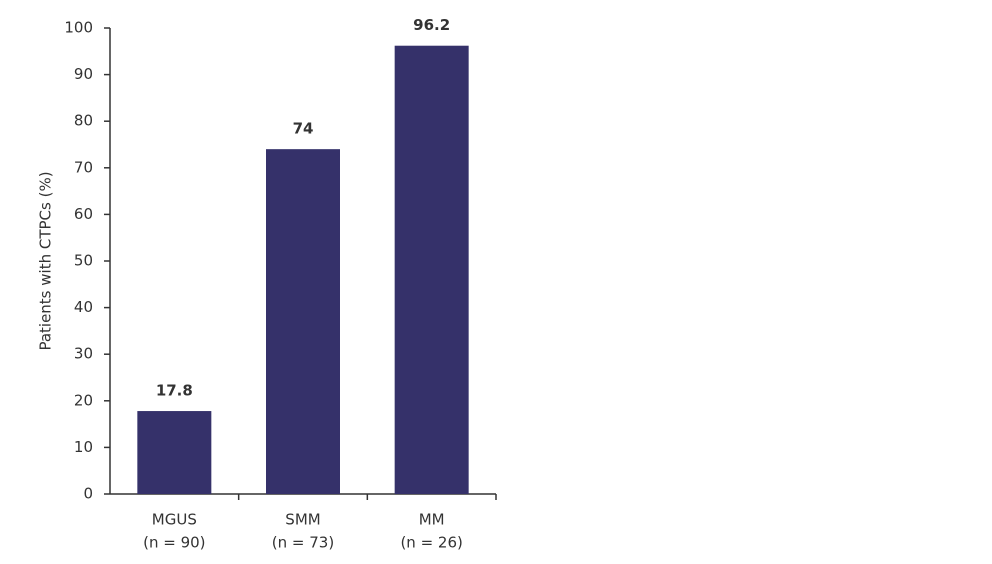 This screenshot has height=564, width=992. I want to click on y-tick-label: 20, so click(83, 400).